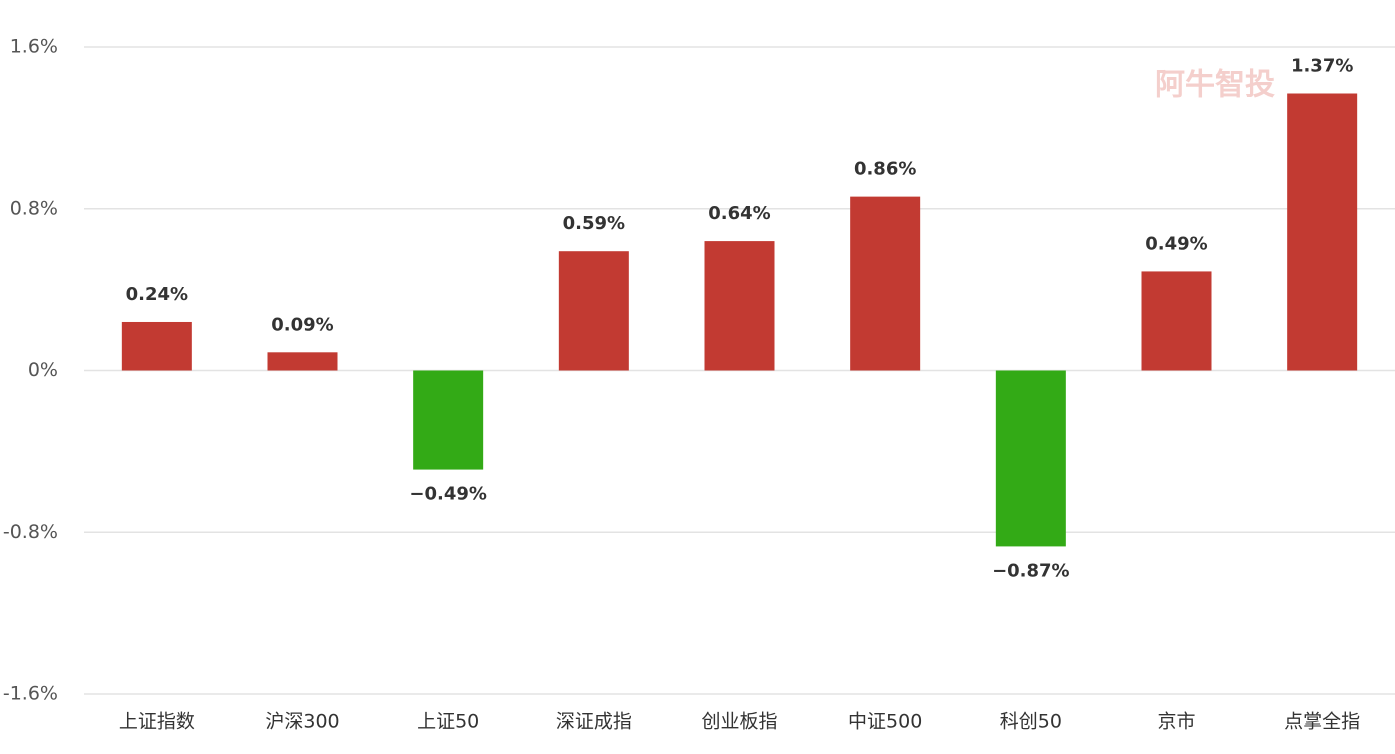 The image size is (1395, 754). What do you see at coordinates (739, 722) in the screenshot?
I see `x-tick-label: 创业板指` at bounding box center [739, 722].